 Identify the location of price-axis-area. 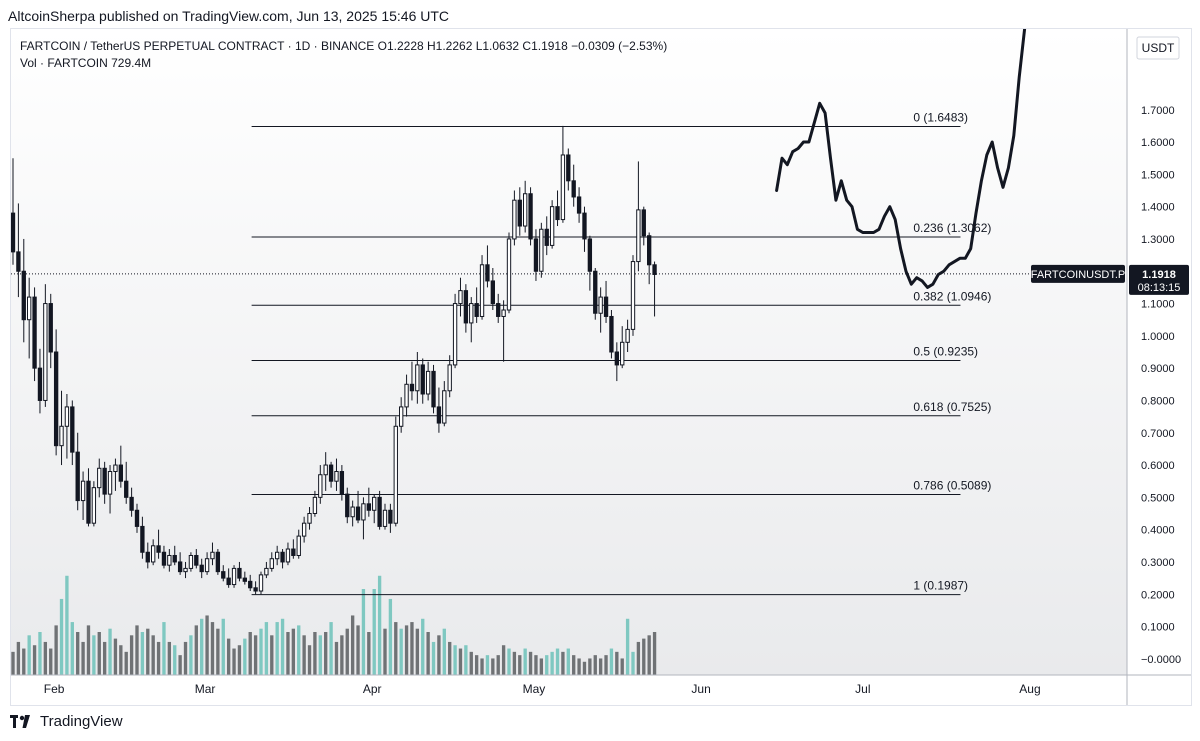
(1159, 367).